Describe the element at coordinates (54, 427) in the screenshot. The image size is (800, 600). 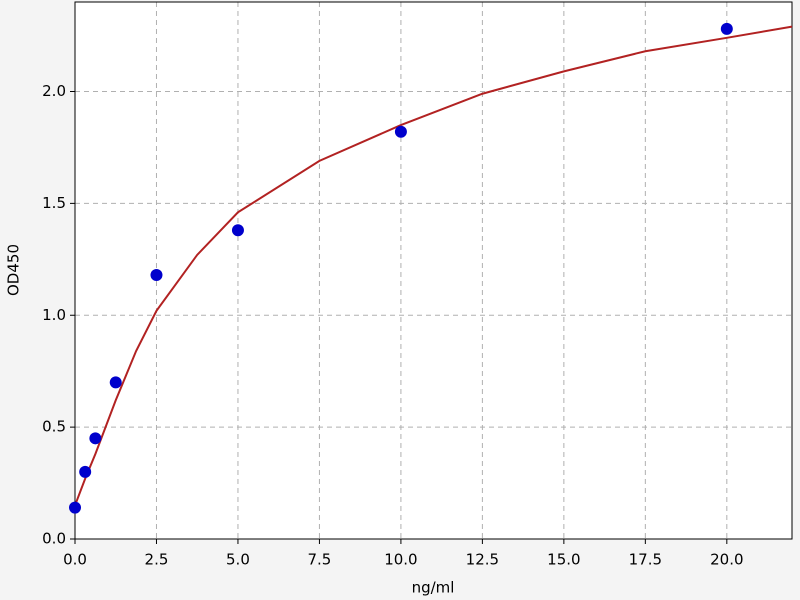
I see `y-tick-label: 0.5` at that location.